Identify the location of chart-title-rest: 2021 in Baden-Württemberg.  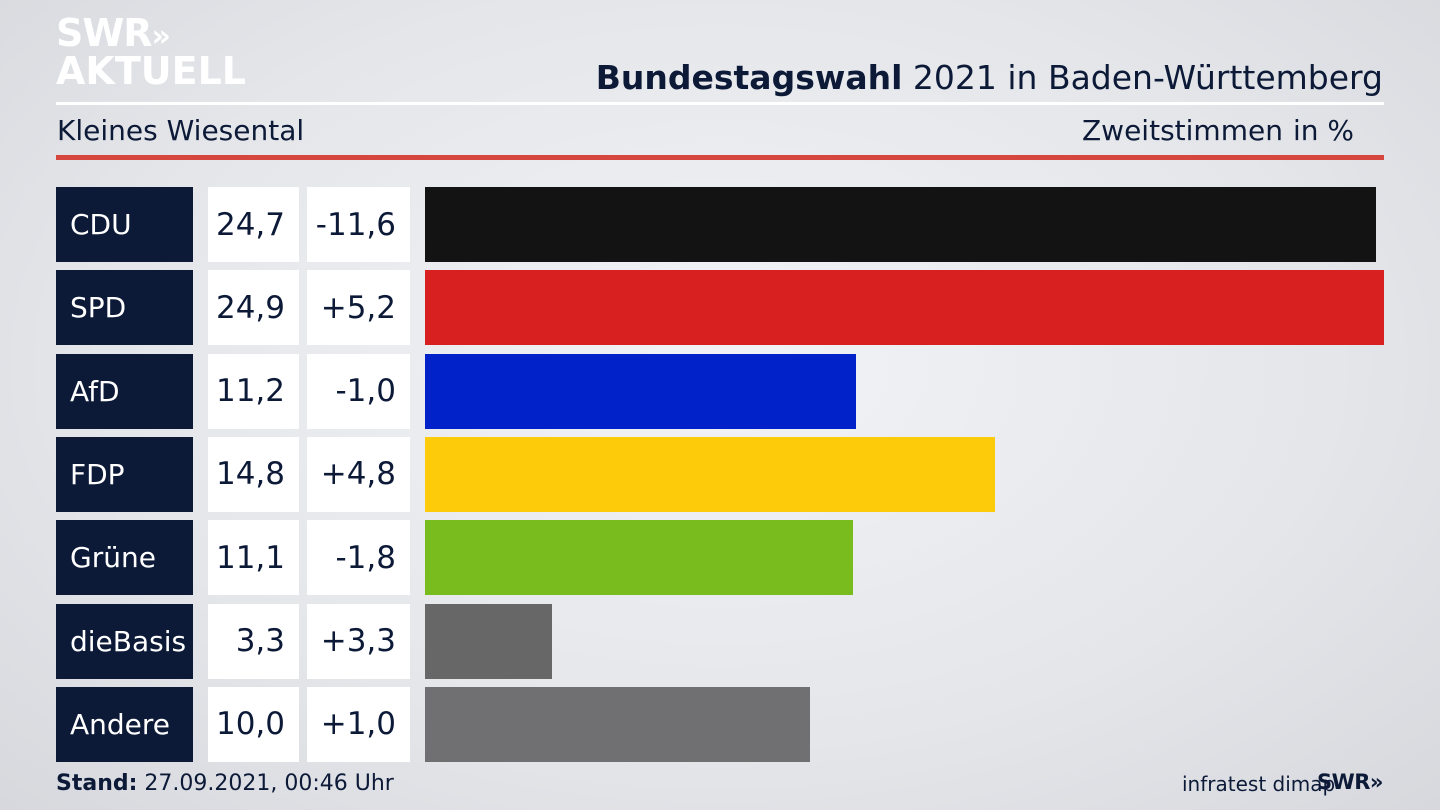
(1142, 77).